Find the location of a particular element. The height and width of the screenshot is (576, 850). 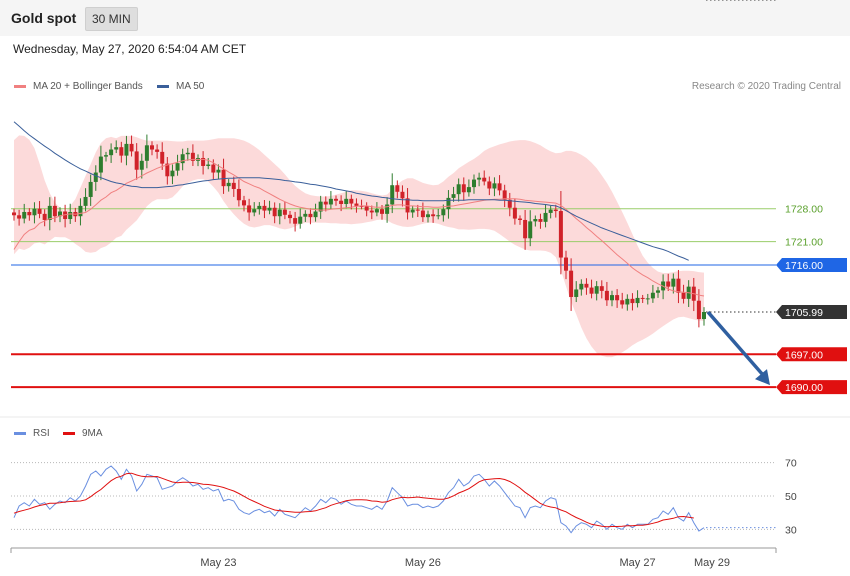

rsi-swatch is located at coordinates (20, 433).